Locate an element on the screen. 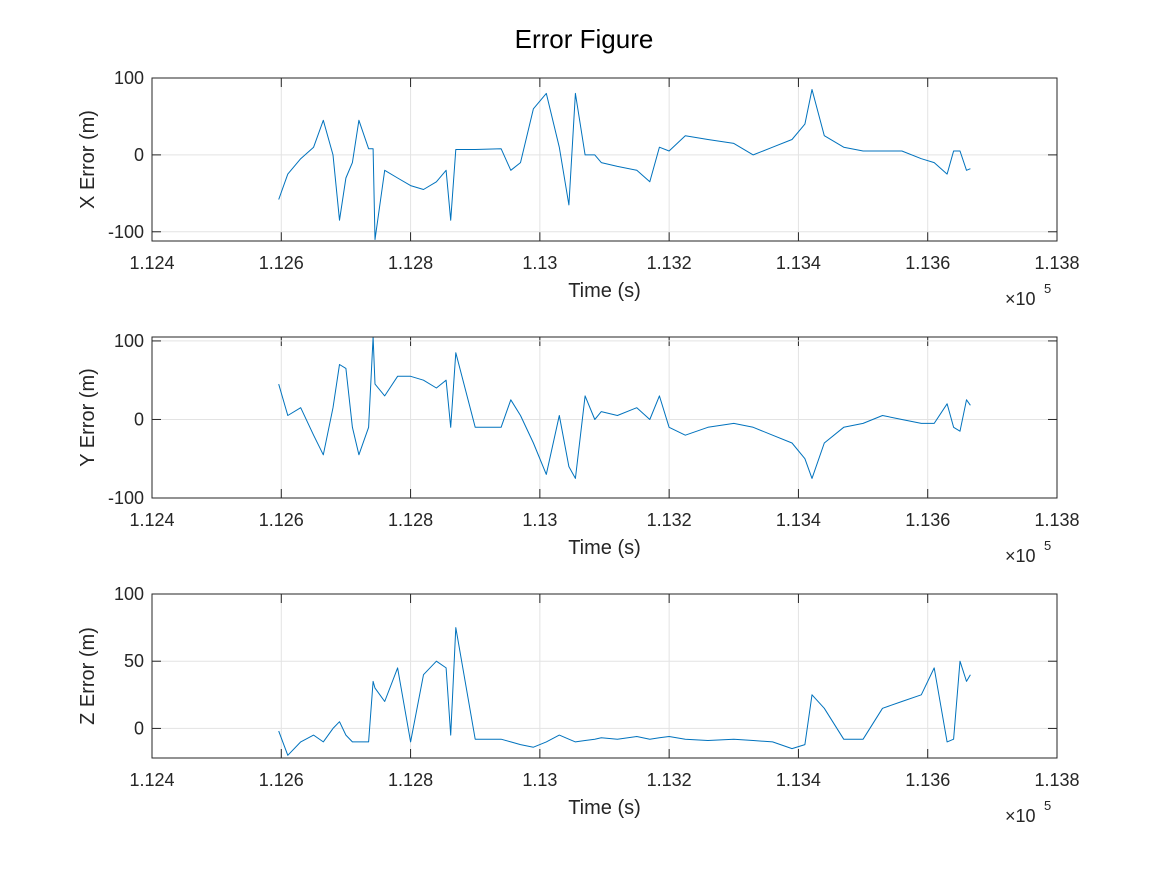 The height and width of the screenshot is (875, 1167). y-axis-label: X Error (m) is located at coordinates (88, 159).